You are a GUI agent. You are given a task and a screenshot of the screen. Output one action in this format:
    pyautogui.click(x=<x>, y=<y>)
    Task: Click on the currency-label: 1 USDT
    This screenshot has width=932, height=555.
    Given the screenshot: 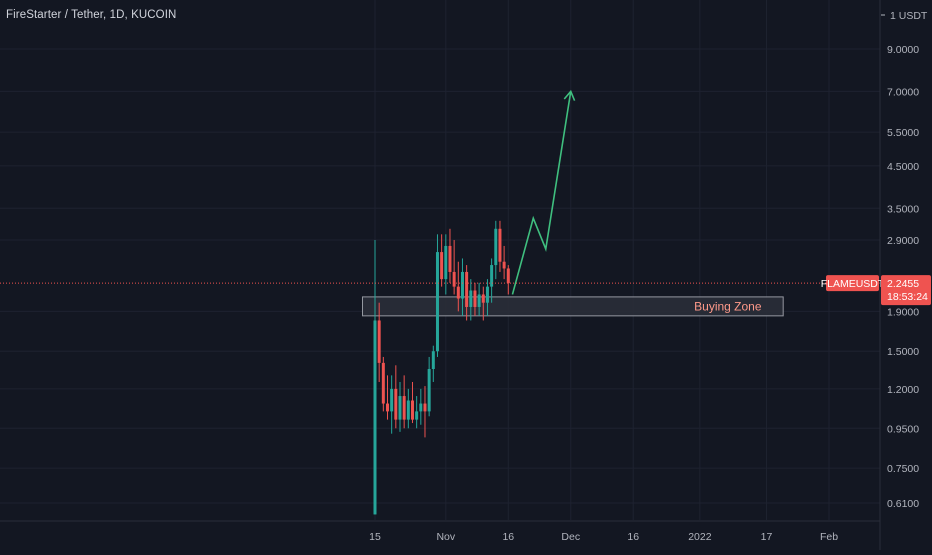 What is the action you would take?
    pyautogui.click(x=909, y=16)
    